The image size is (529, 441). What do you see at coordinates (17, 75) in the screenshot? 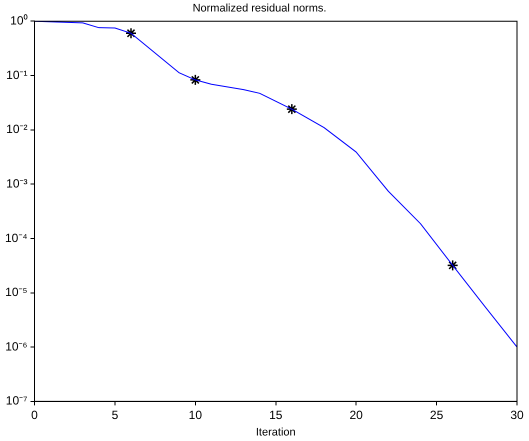
I see `y-tick-label: 10⁻¹` at bounding box center [17, 75].